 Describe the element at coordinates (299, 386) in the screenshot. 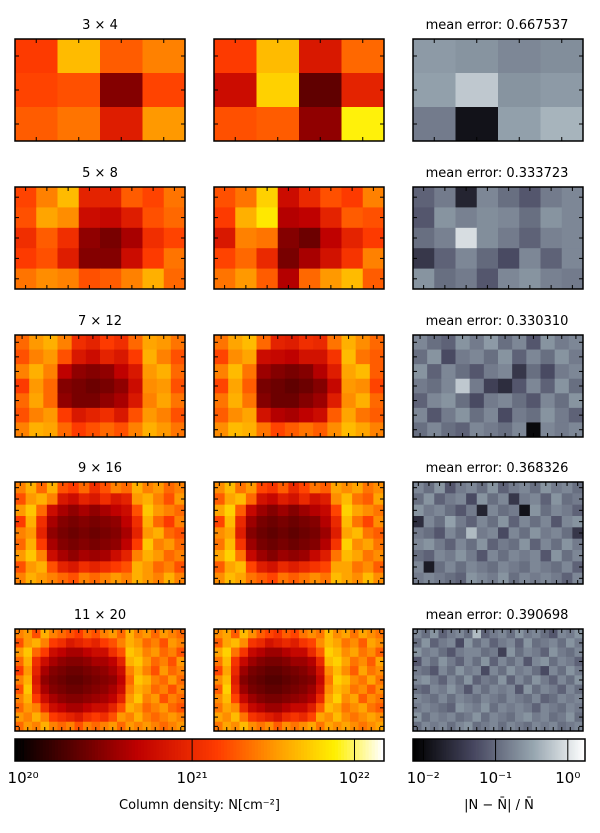

I see `original-panel` at that location.